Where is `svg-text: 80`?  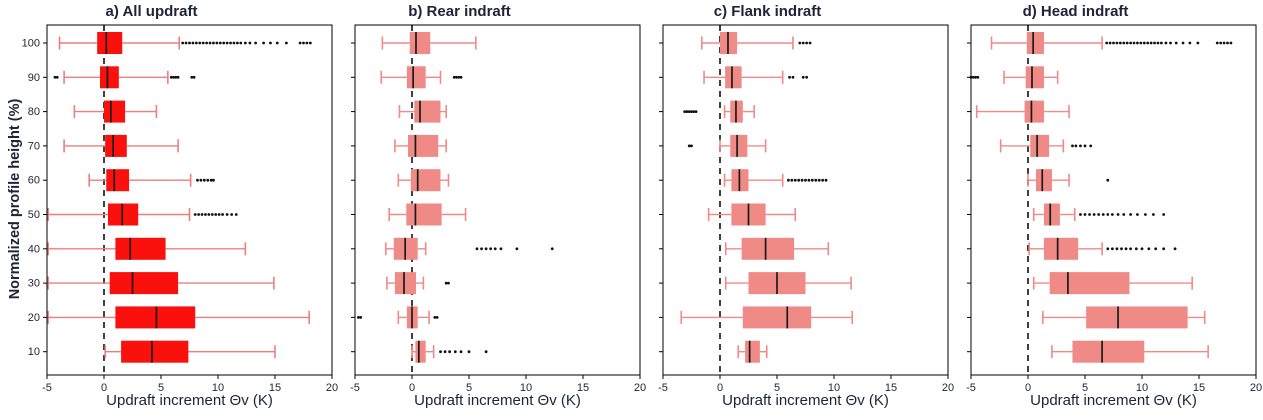 svg-text: 80 is located at coordinates (34, 112).